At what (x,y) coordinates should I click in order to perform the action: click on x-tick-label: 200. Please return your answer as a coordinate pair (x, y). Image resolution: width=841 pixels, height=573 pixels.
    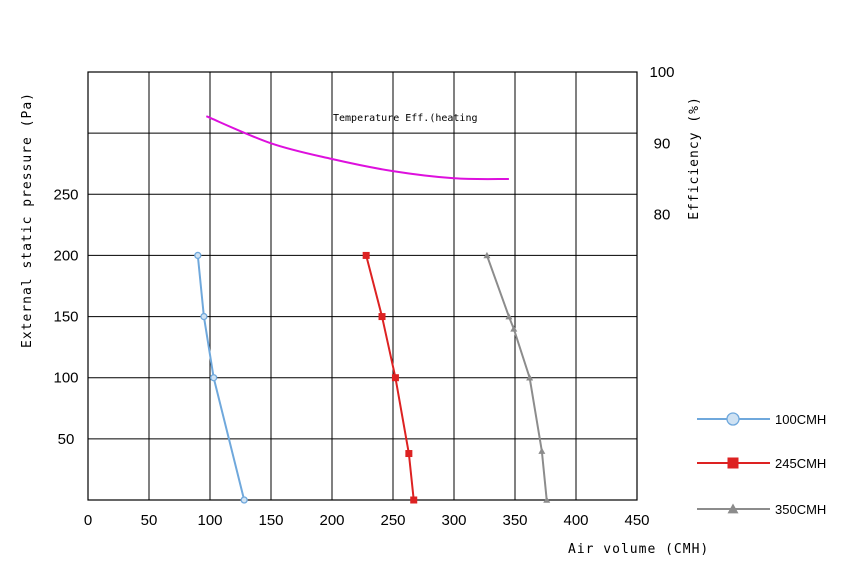
    Looking at the image, I should click on (331, 520).